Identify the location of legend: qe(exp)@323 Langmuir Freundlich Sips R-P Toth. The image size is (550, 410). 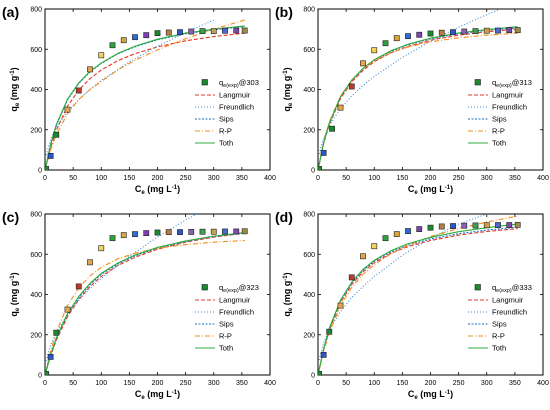
(227, 318).